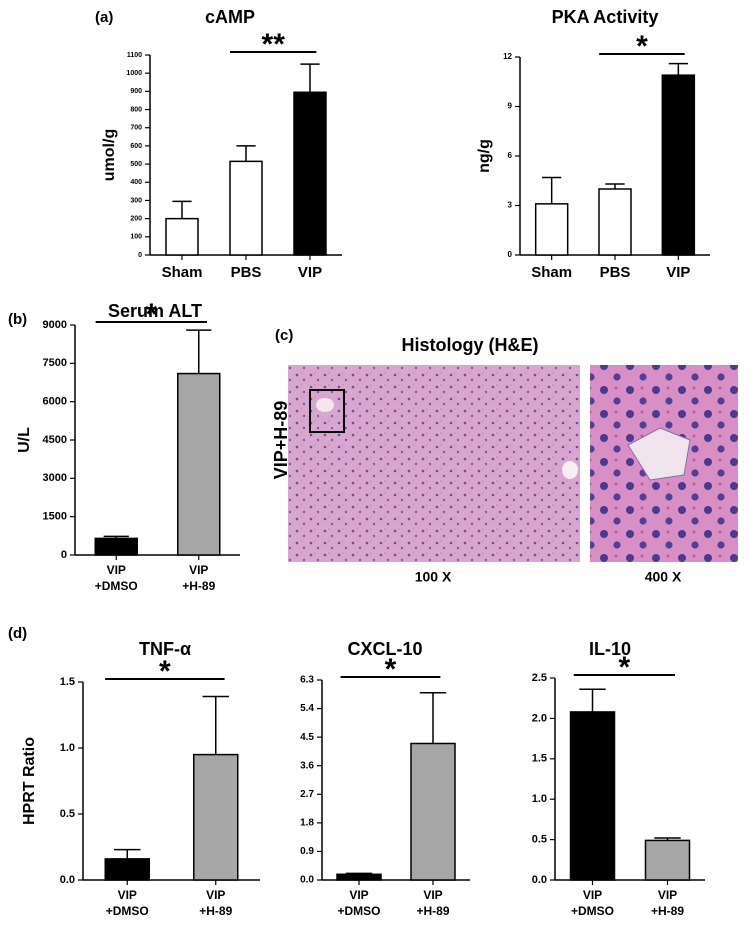 This screenshot has height=929, width=750. What do you see at coordinates (610, 649) in the screenshot?
I see `chart-title: IL-10` at bounding box center [610, 649].